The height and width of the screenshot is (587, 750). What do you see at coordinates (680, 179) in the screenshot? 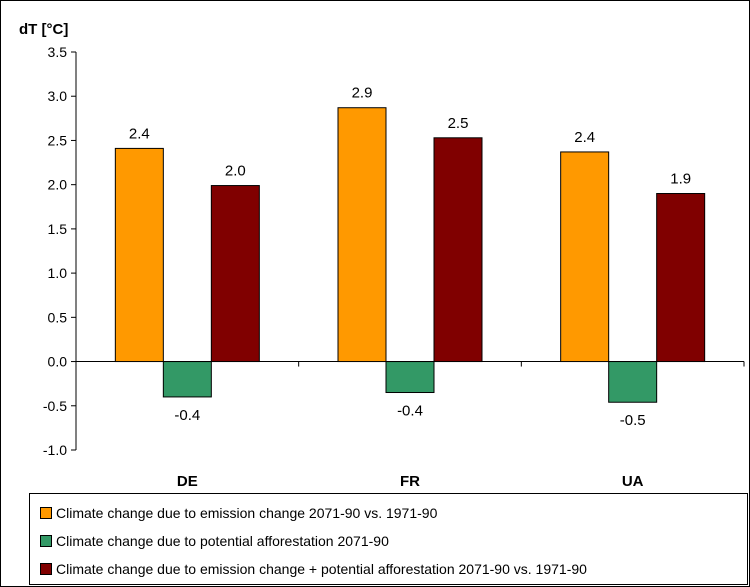
I see `data-label: 1.9` at bounding box center [680, 179].